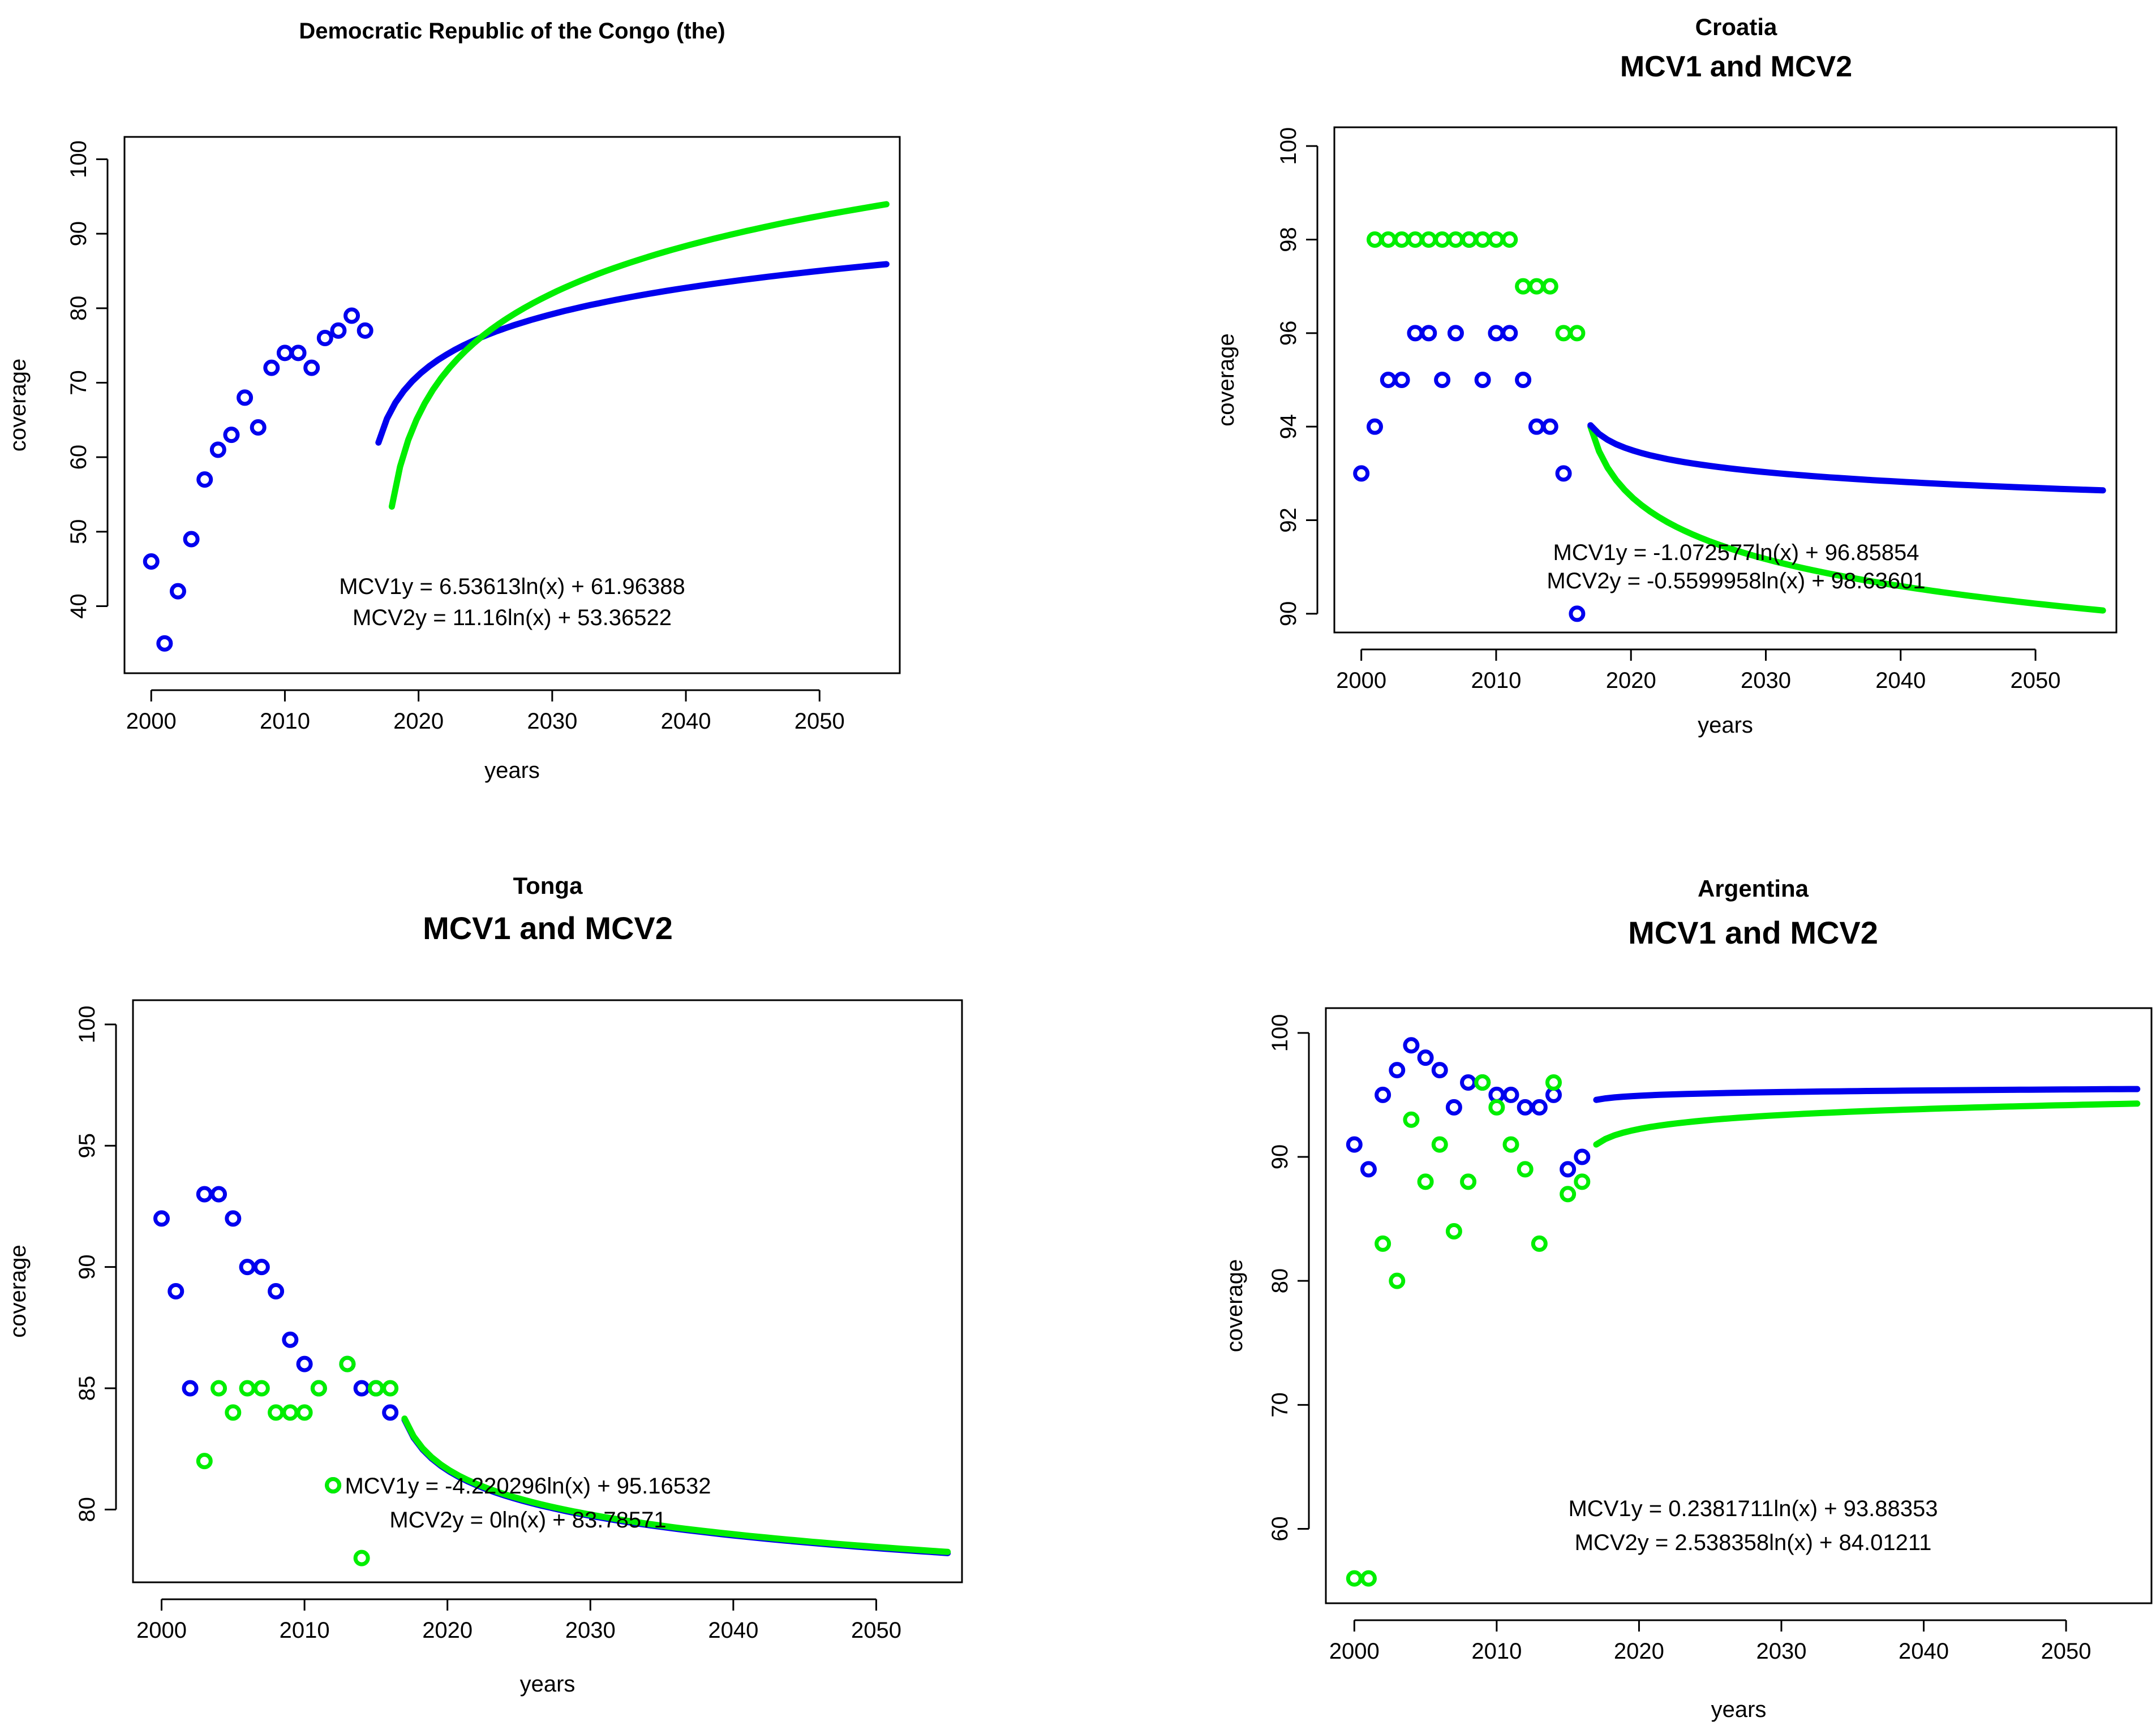 The image size is (2156, 1726). I want to click on chart-title: Democratic Republic of the Congo (the), so click(512, 31).